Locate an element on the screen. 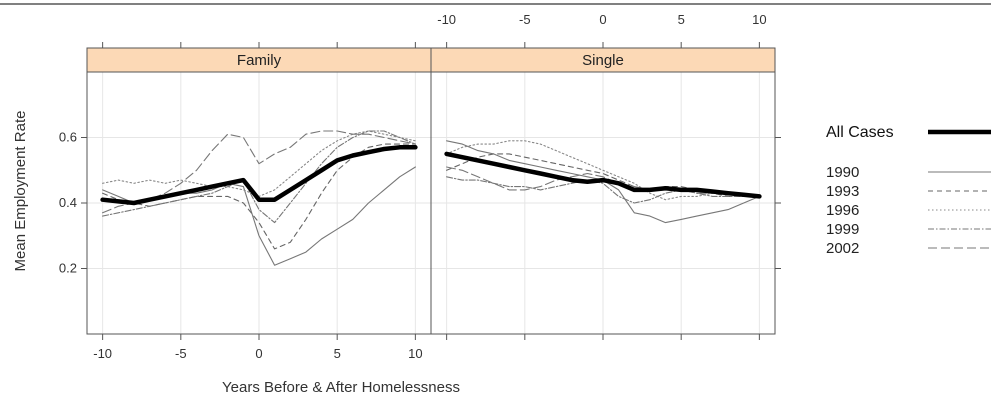 Image resolution: width=991 pixels, height=402 pixels. x-tick-label-top: 10 is located at coordinates (759, 19).